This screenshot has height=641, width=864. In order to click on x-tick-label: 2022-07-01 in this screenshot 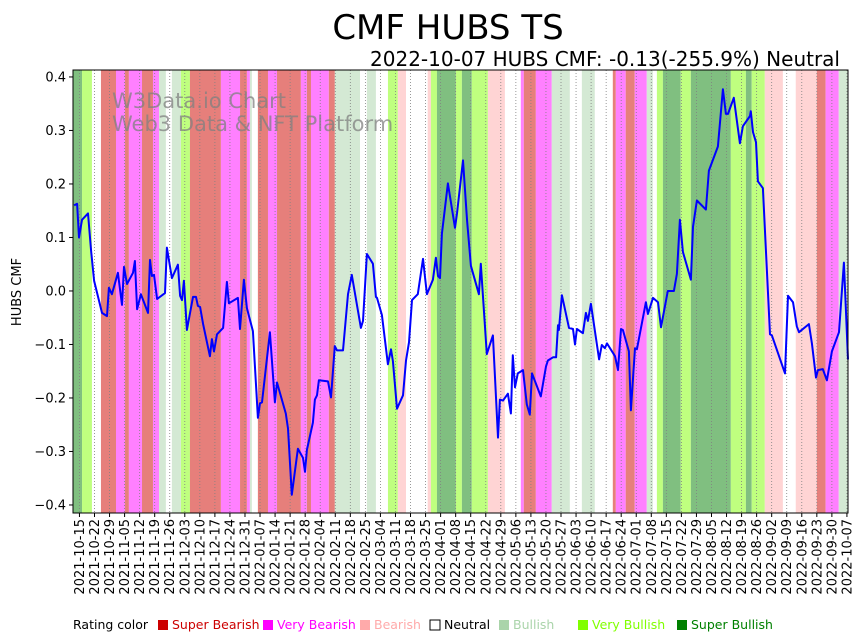, I will do `click(637, 557)`.